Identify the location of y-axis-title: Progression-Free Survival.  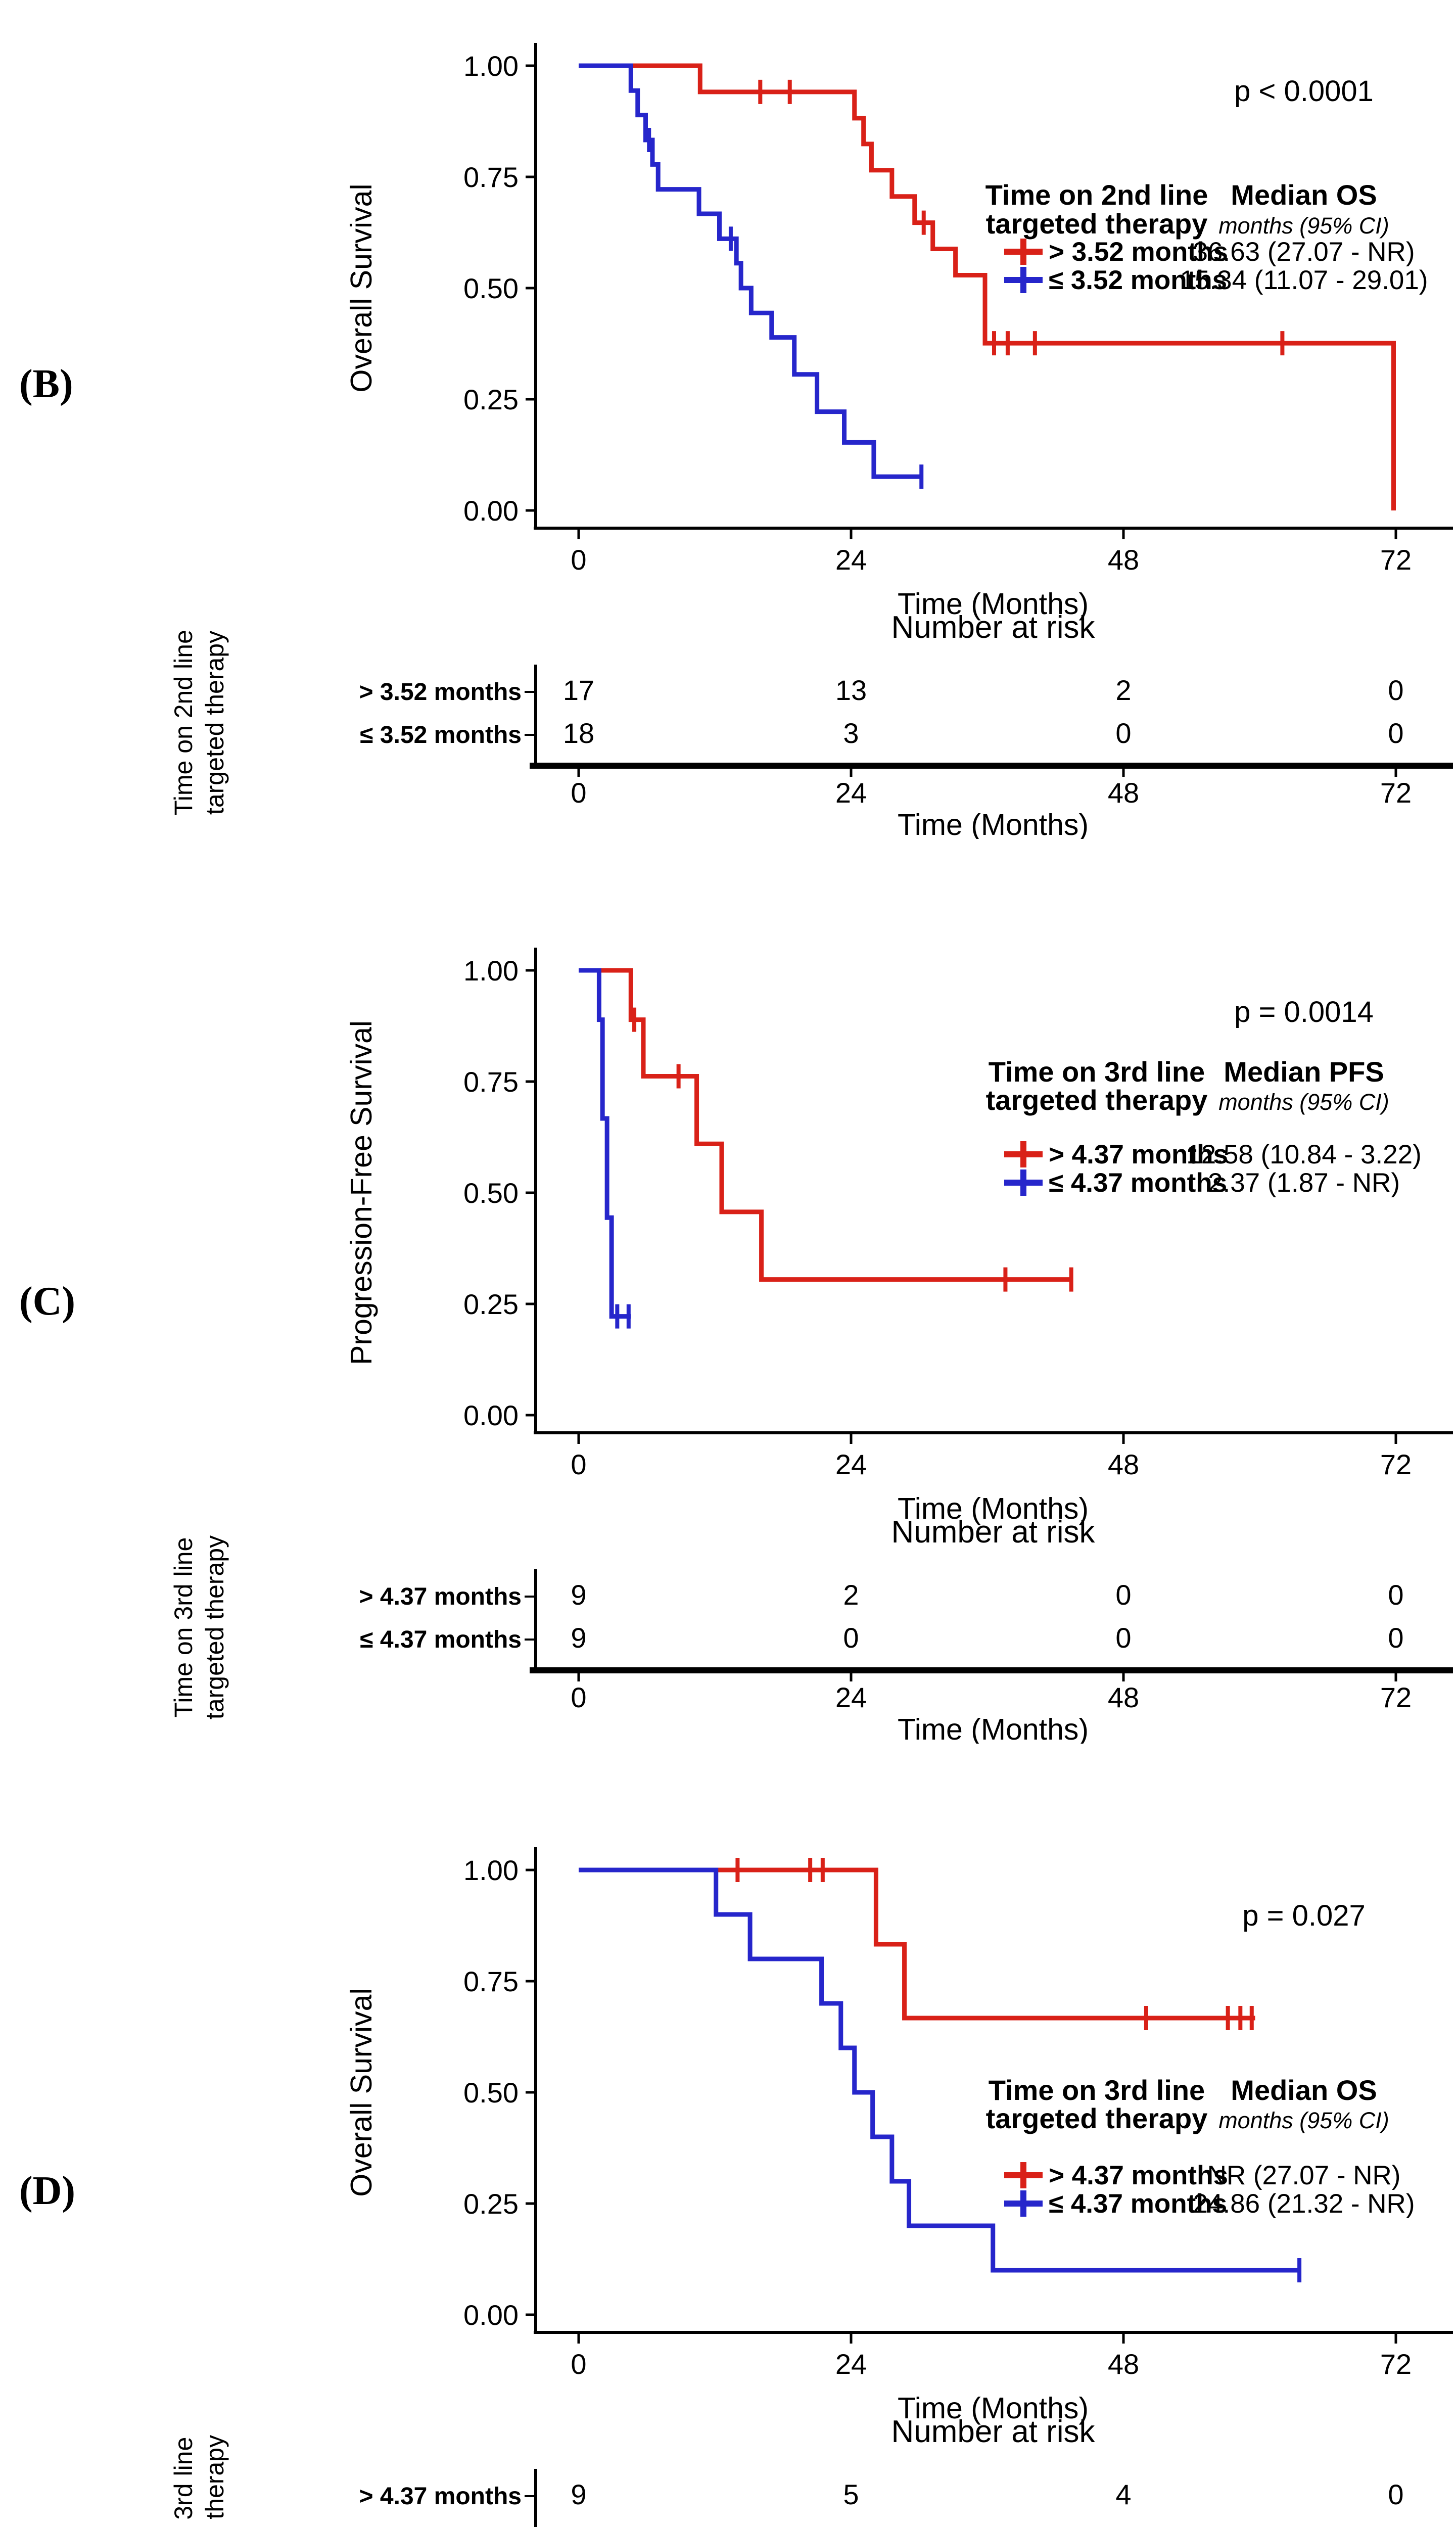
(361, 1192).